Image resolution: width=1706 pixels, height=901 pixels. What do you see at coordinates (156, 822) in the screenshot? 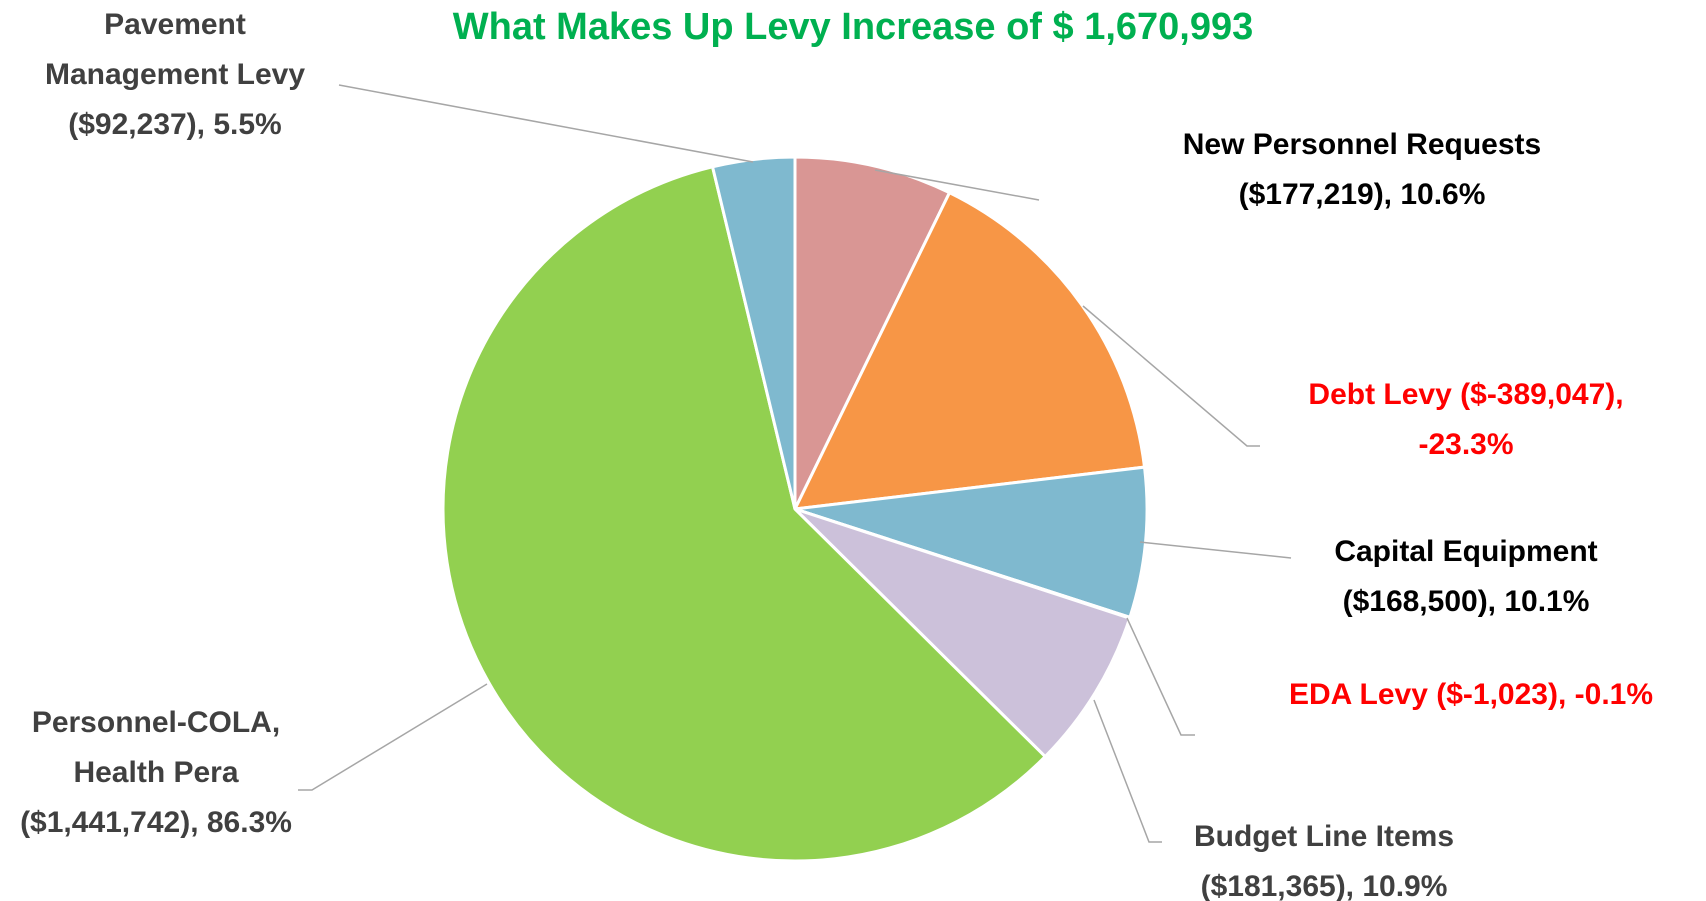
I see `label-value: ($1,441,742), 86.3%` at bounding box center [156, 822].